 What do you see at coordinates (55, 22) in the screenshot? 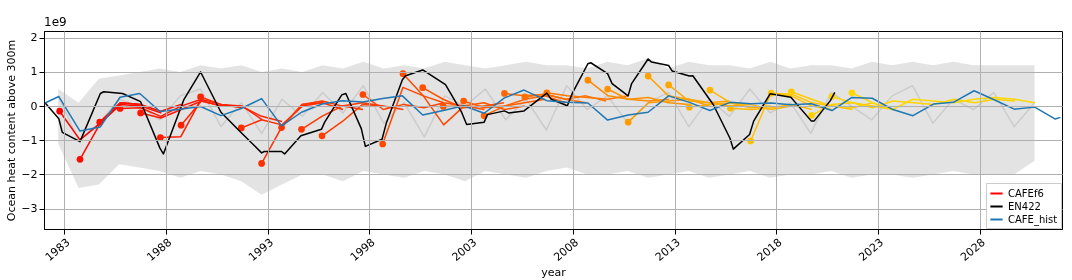
I see `text: 1e9` at bounding box center [55, 22].